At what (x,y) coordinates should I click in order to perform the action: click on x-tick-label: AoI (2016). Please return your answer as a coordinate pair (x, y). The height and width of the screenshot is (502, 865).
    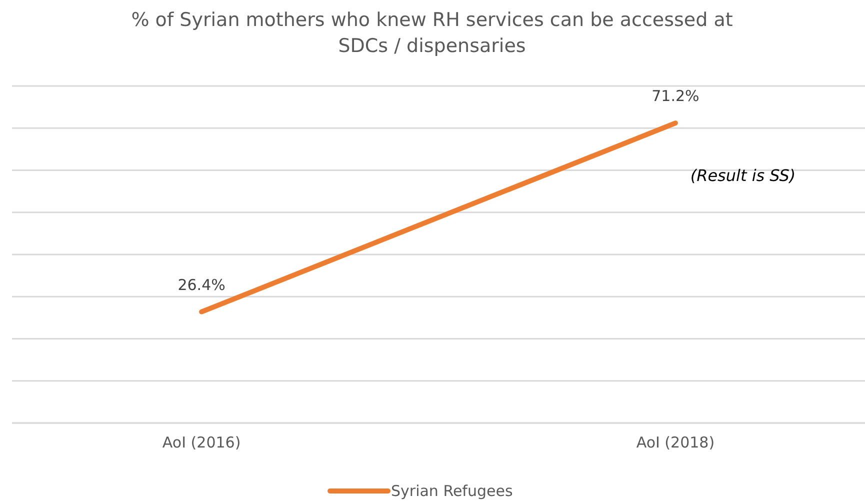
    Looking at the image, I should click on (201, 443).